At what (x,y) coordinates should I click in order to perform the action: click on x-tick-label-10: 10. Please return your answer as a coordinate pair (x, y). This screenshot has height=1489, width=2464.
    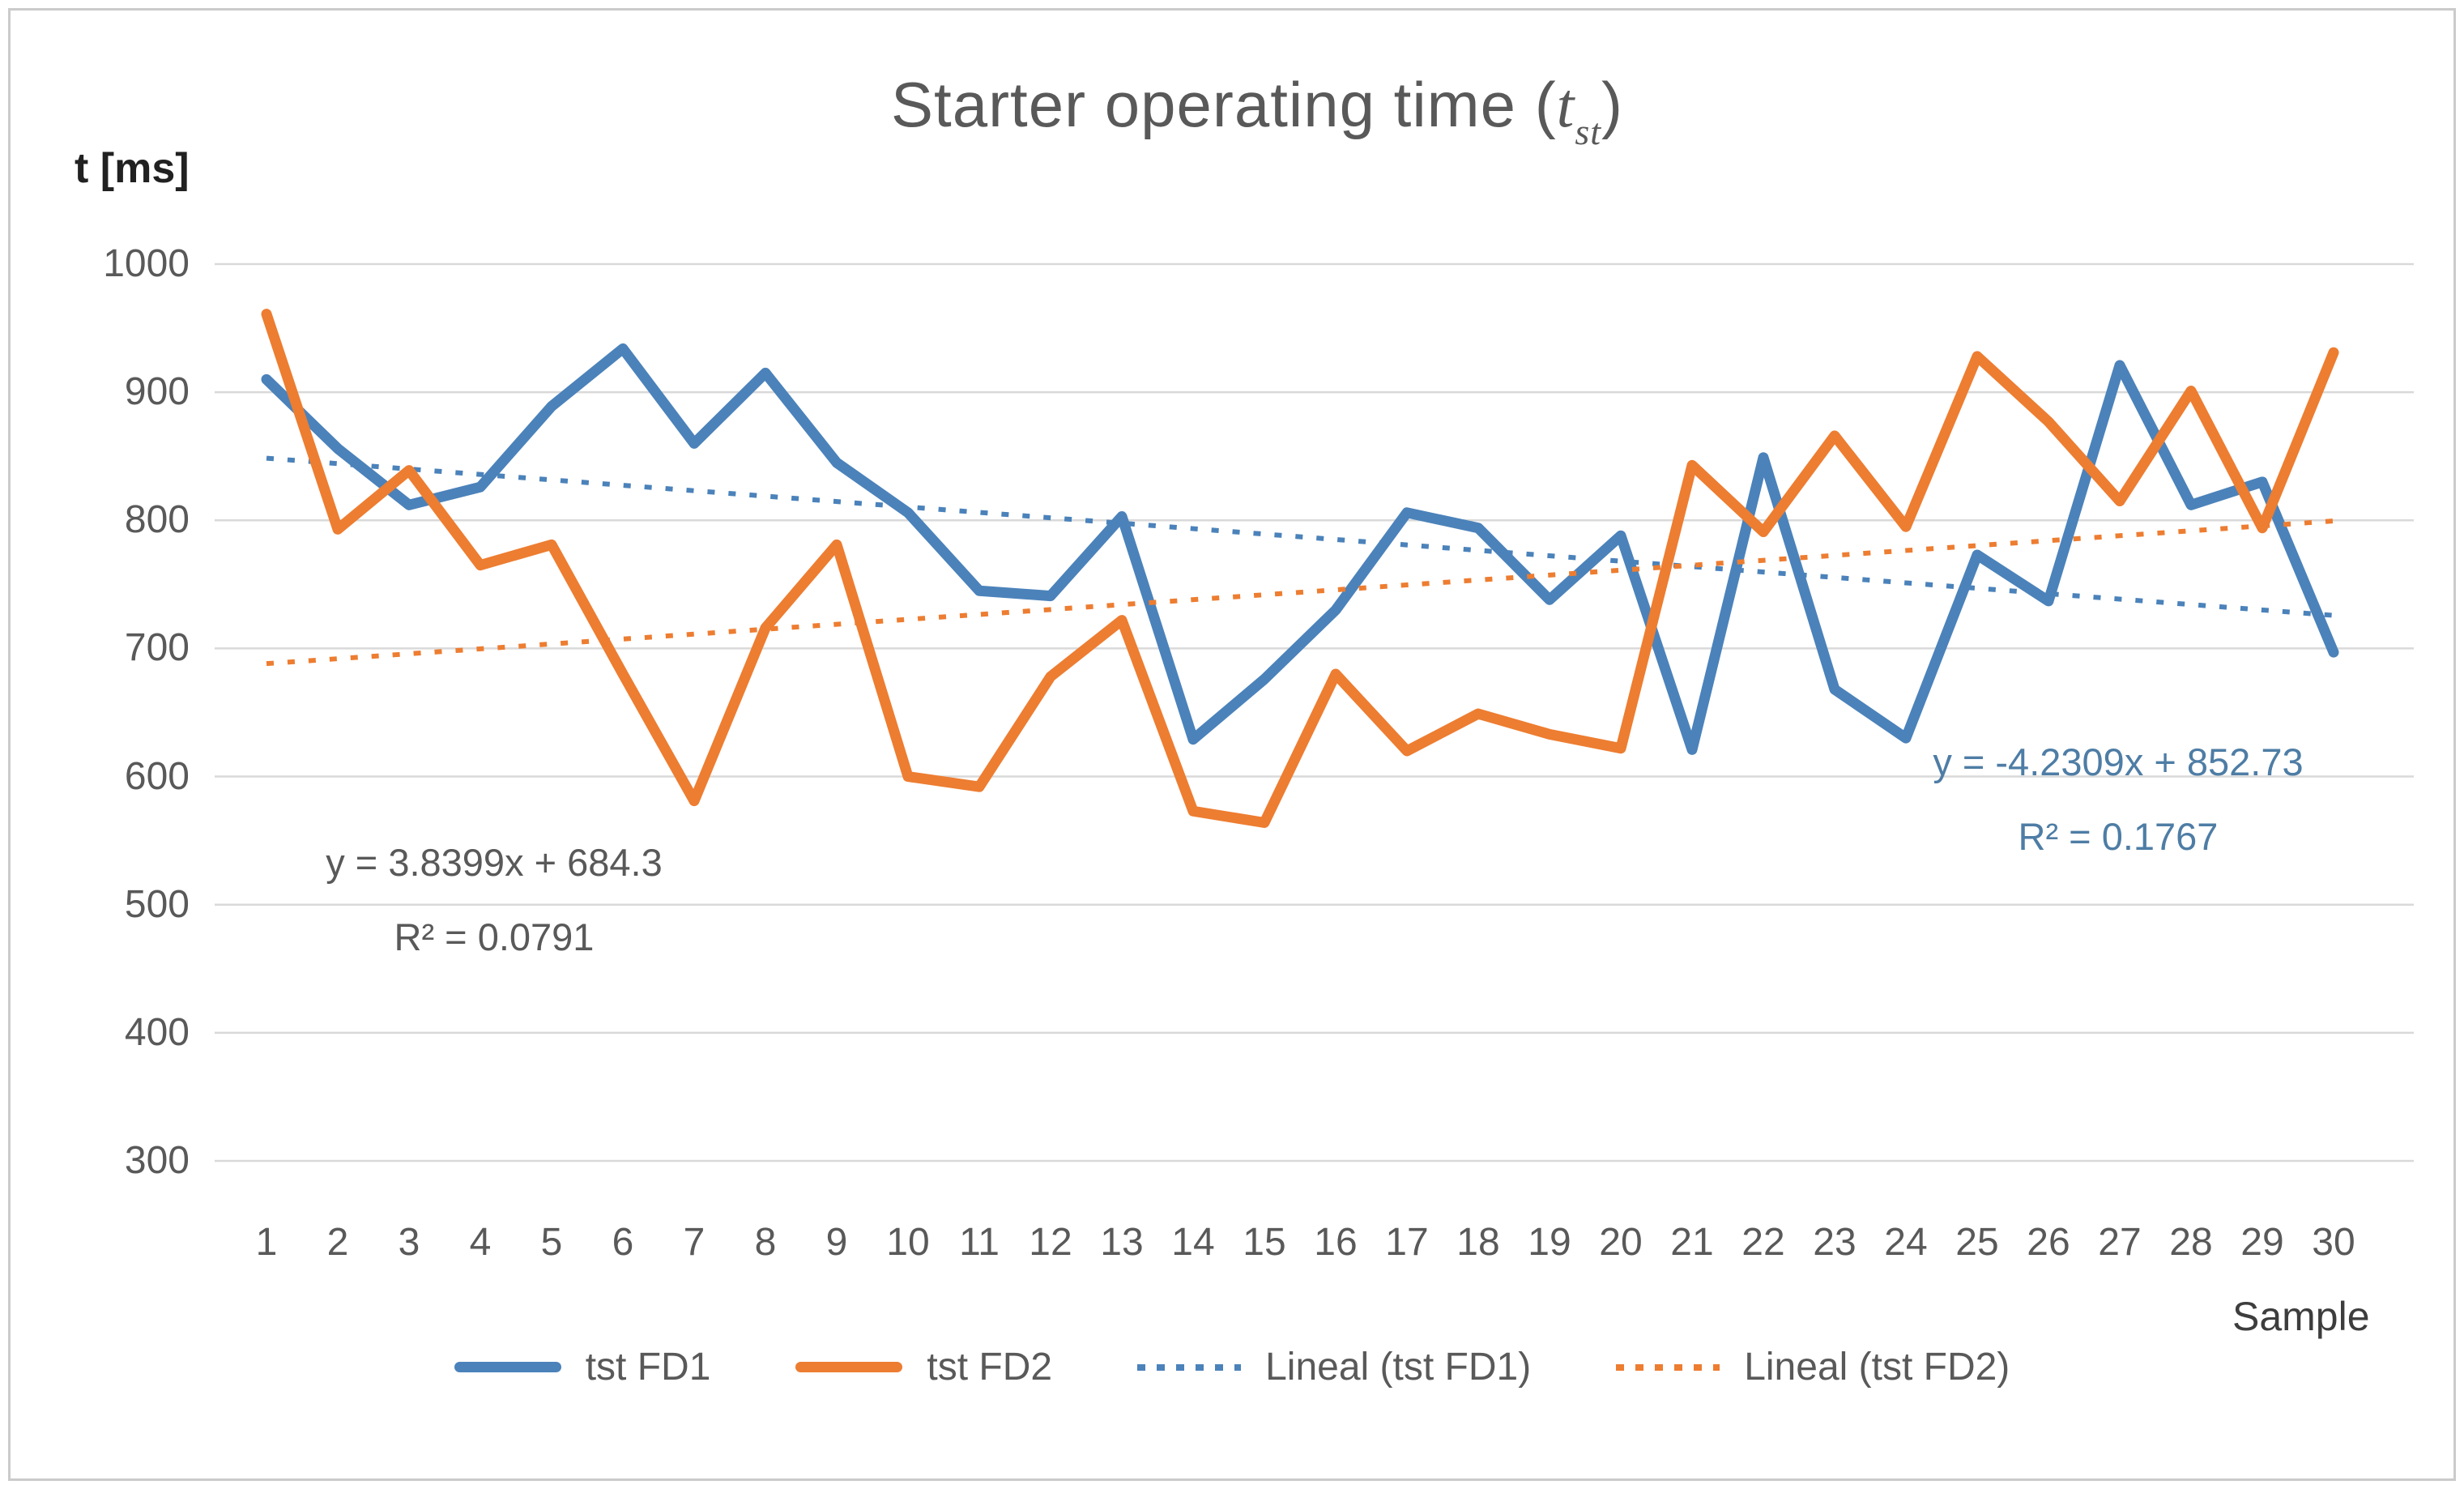
    Looking at the image, I should click on (908, 1242).